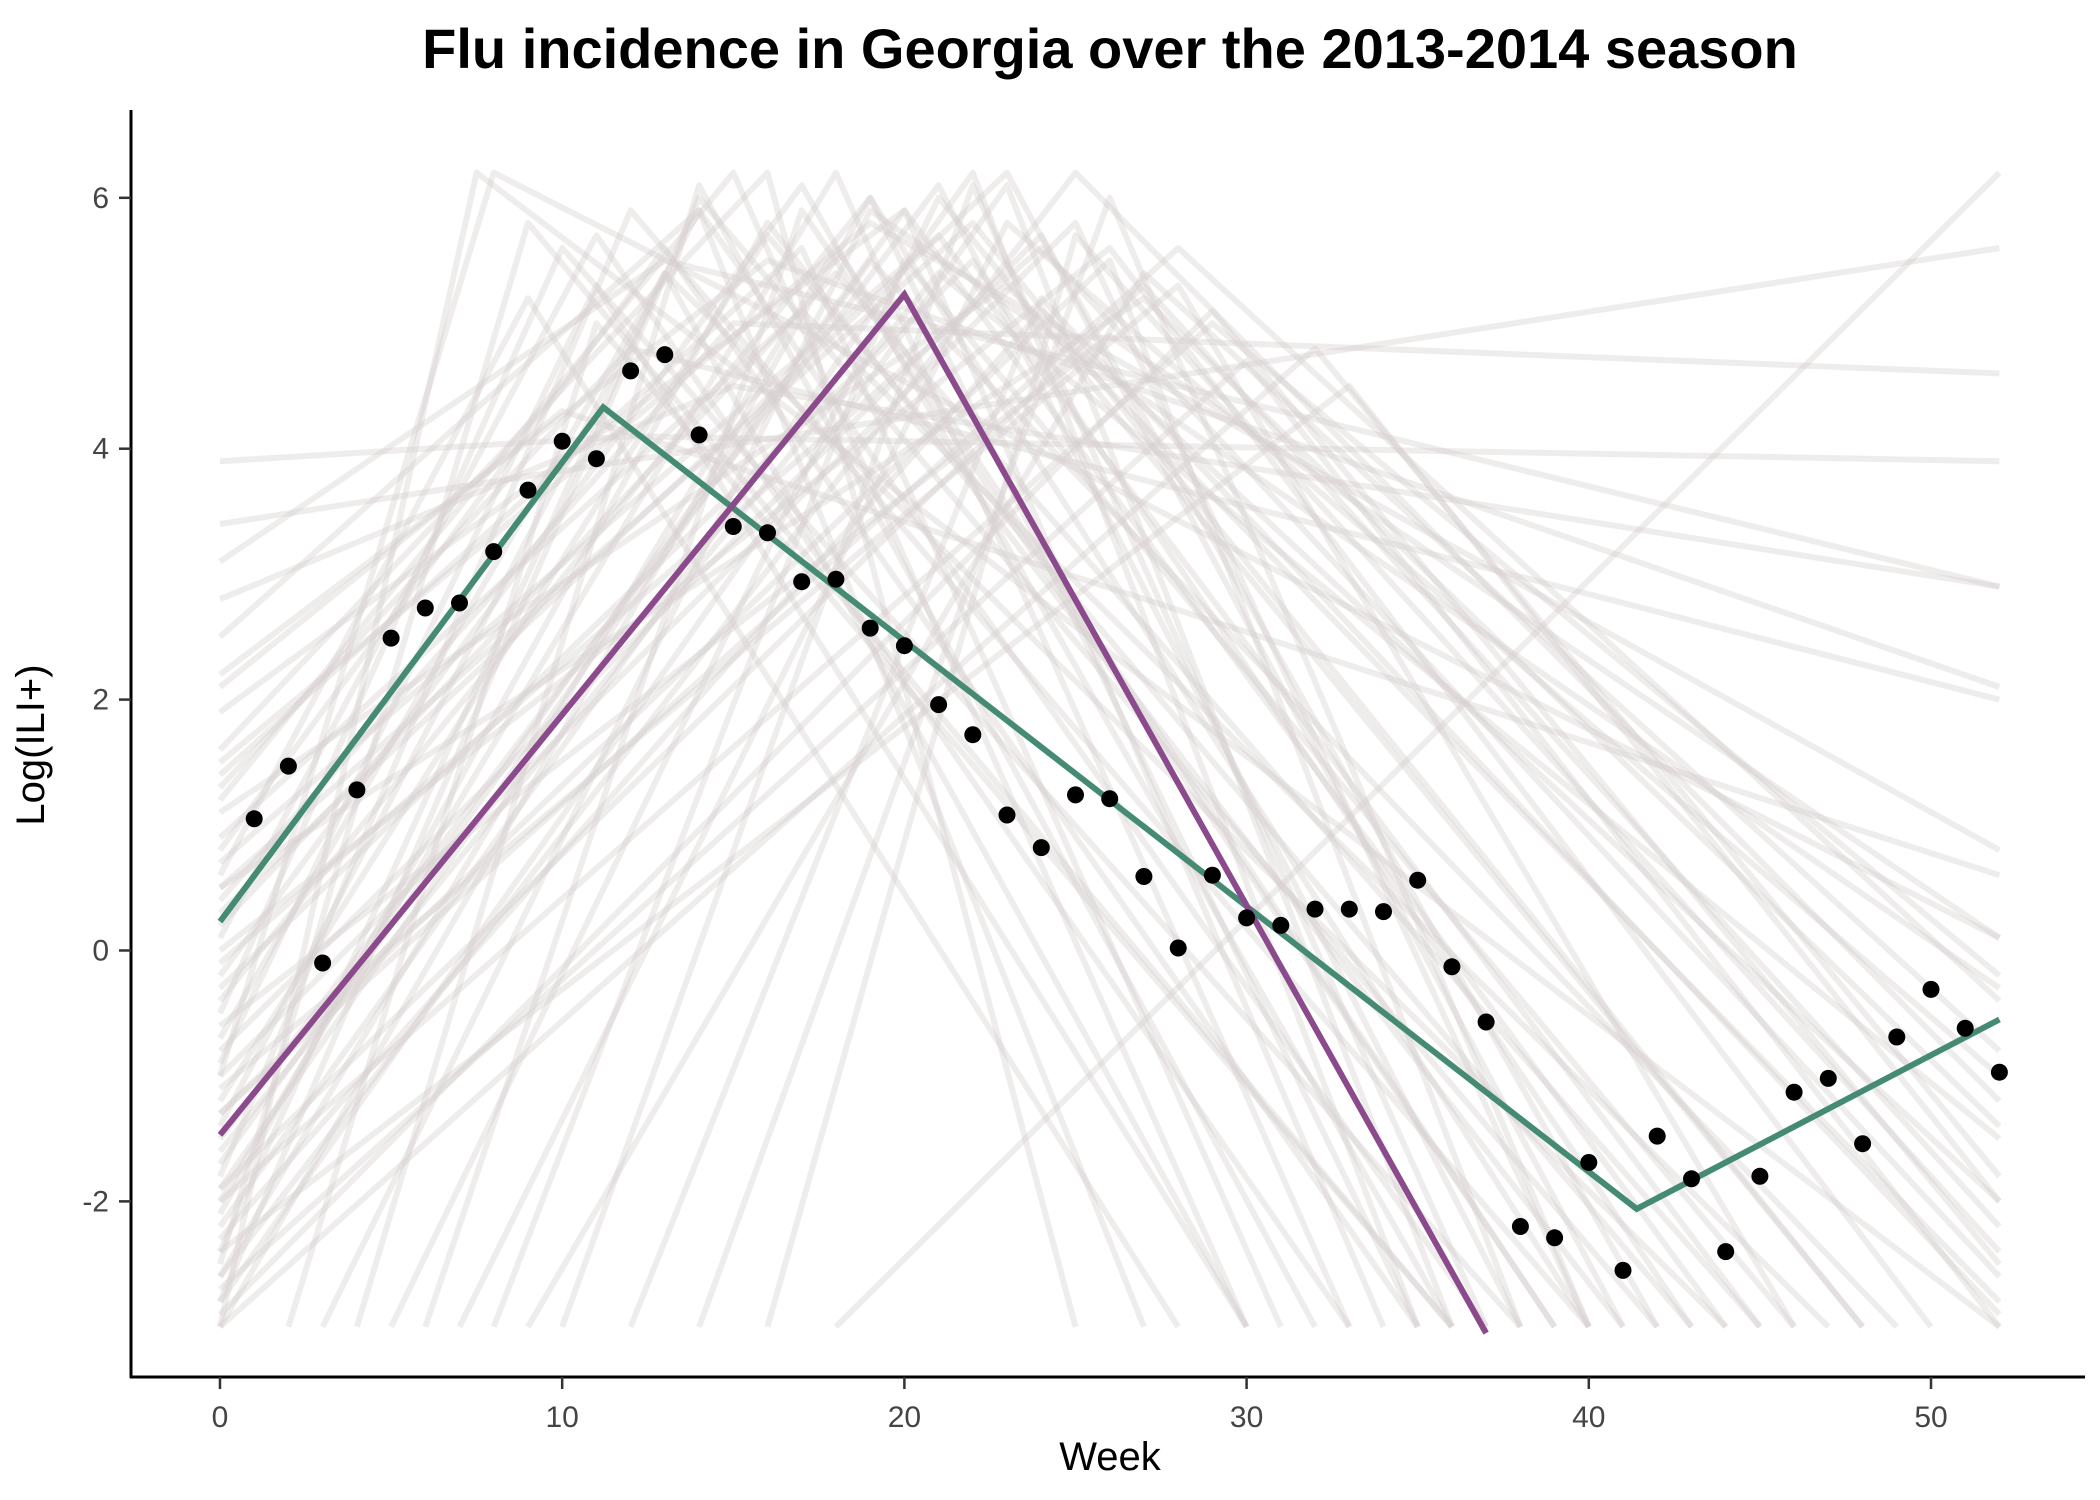 This screenshot has height=1500, width=2100. What do you see at coordinates (100, 700) in the screenshot?
I see `y-tick-label: 2` at bounding box center [100, 700].